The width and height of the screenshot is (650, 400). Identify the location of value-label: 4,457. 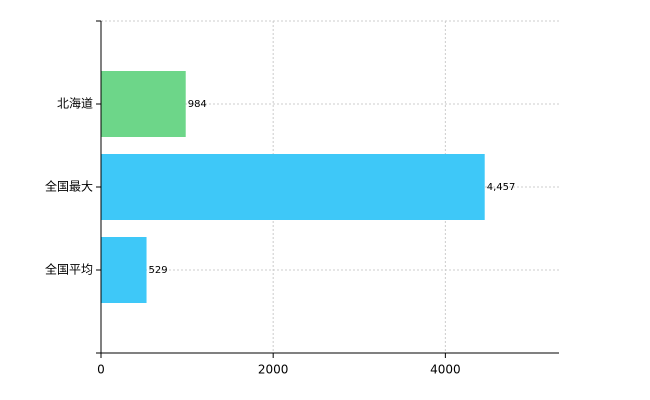
(501, 187).